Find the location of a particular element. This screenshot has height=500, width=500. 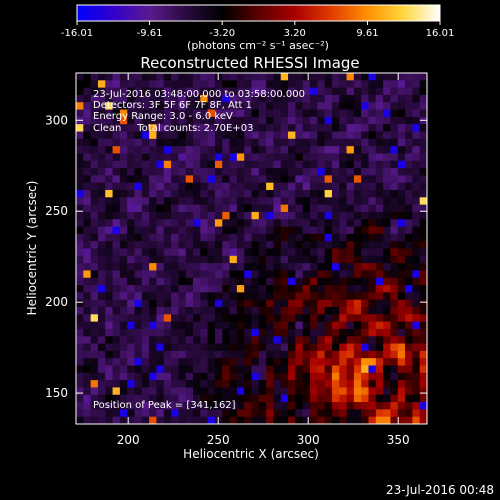

y-tick-label: 150 is located at coordinates (56, 393).